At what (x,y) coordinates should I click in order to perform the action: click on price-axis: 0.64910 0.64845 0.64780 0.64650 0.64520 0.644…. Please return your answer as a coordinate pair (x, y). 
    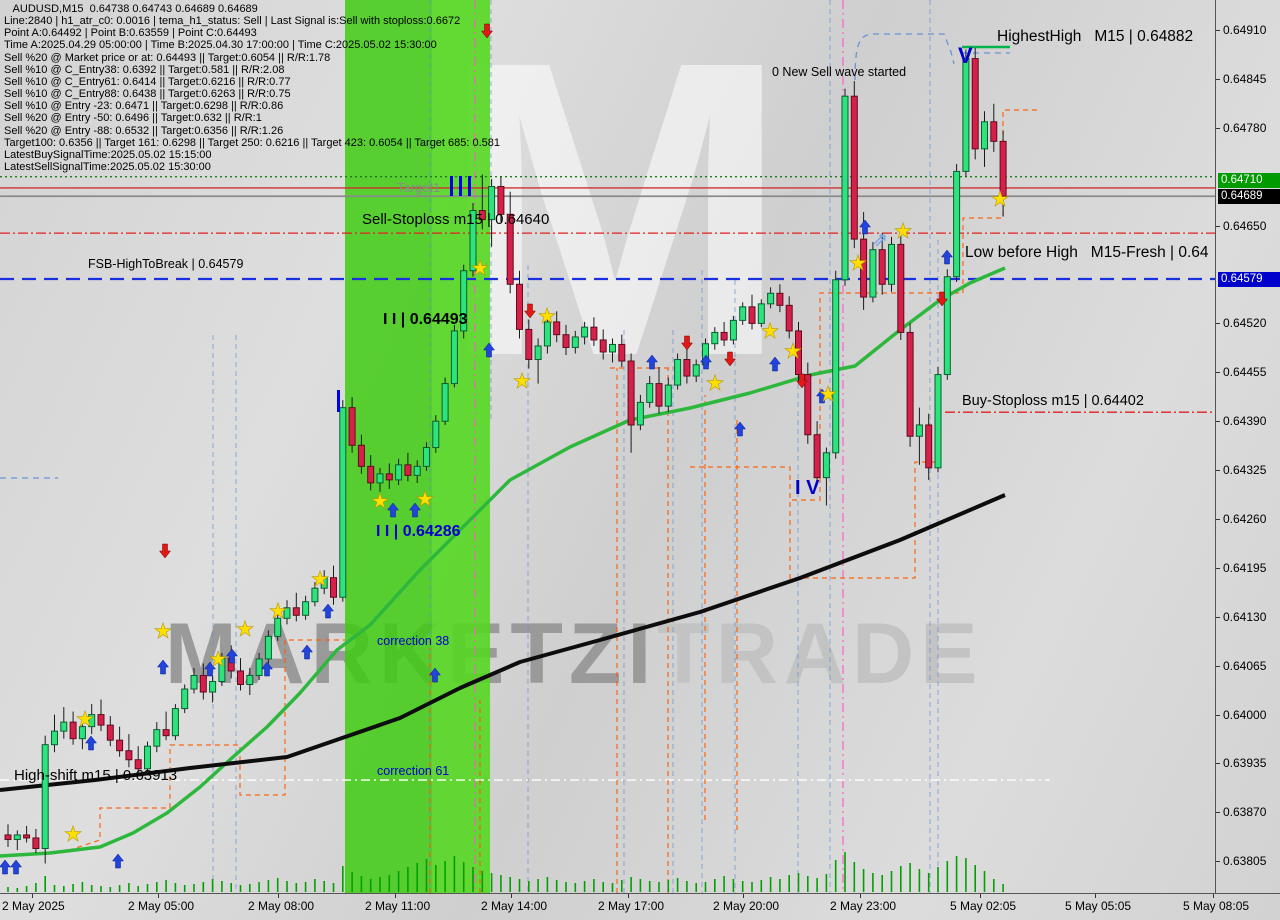
    Looking at the image, I should click on (1247, 446).